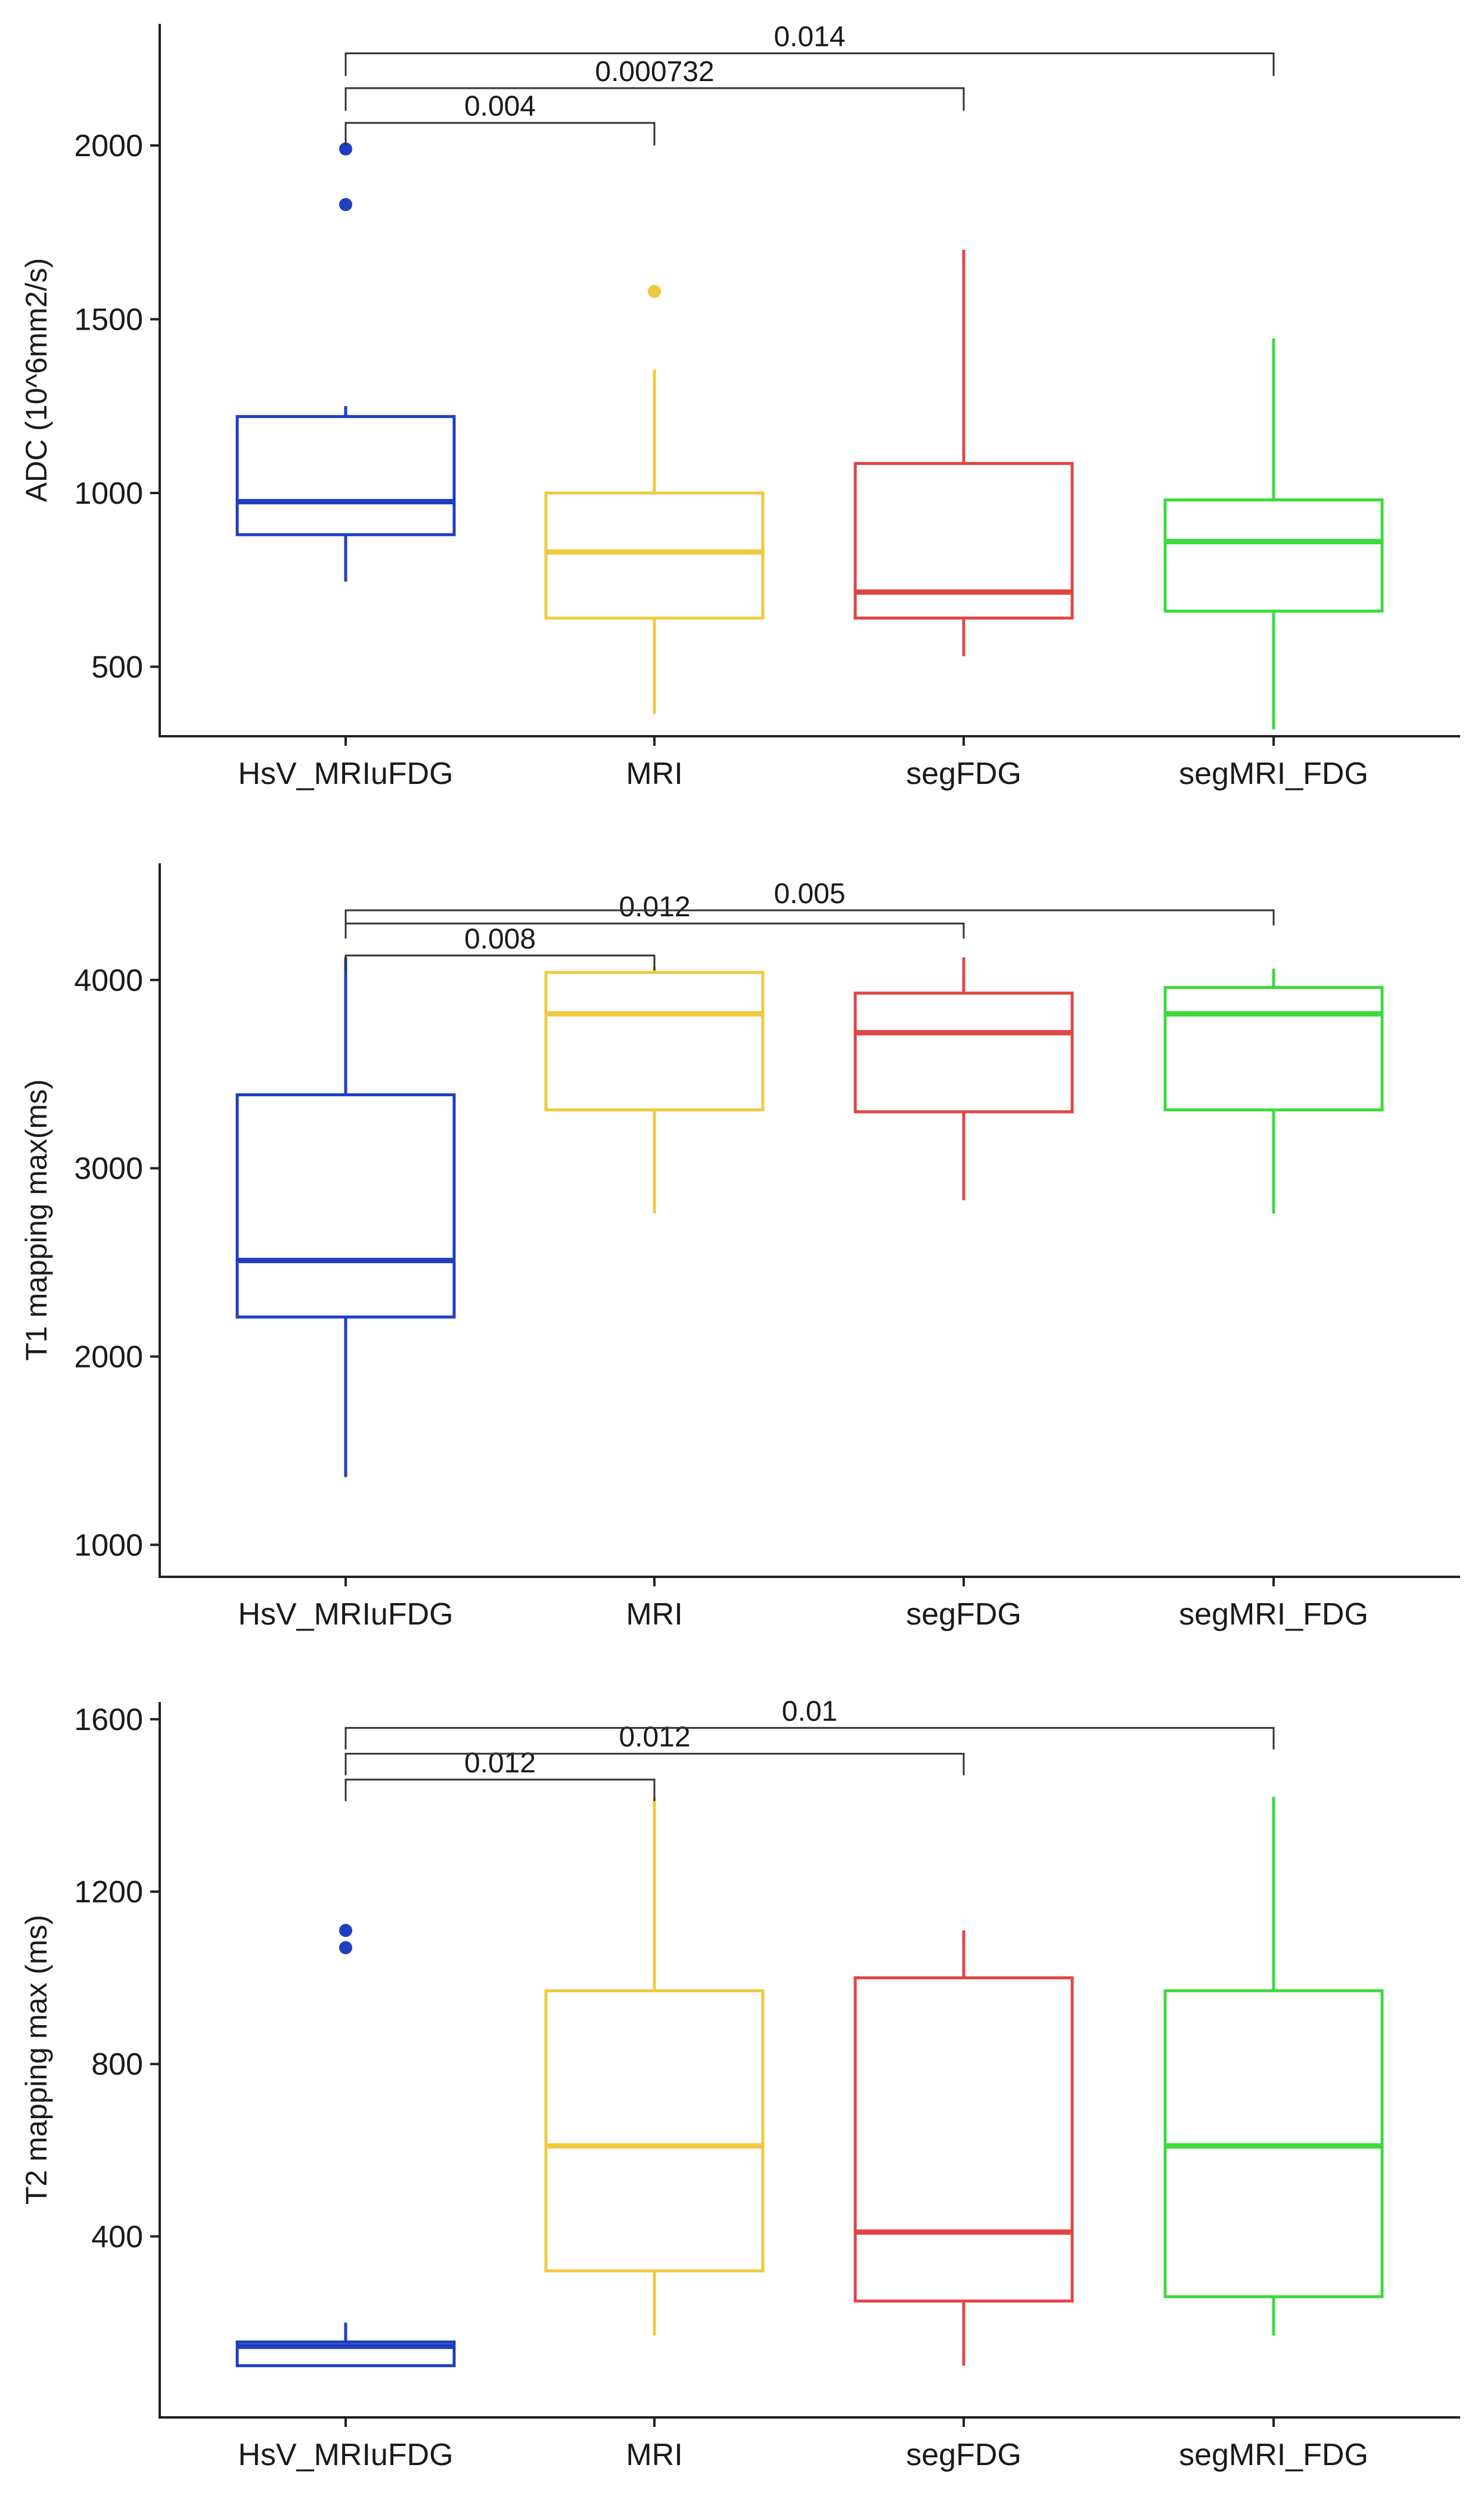 This screenshot has width=1484, height=2511. I want to click on significance-bracket: 0.01, so click(810, 1722).